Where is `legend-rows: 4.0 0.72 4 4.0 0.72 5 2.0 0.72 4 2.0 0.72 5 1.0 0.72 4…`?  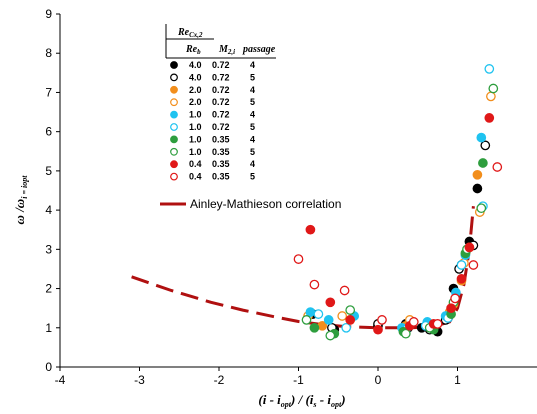 legend-rows: 4.0 0.72 4 4.0 0.72 5 2.0 0.72 4 2.0 0.72 5 1.0 0.72 4… is located at coordinates (212, 121).